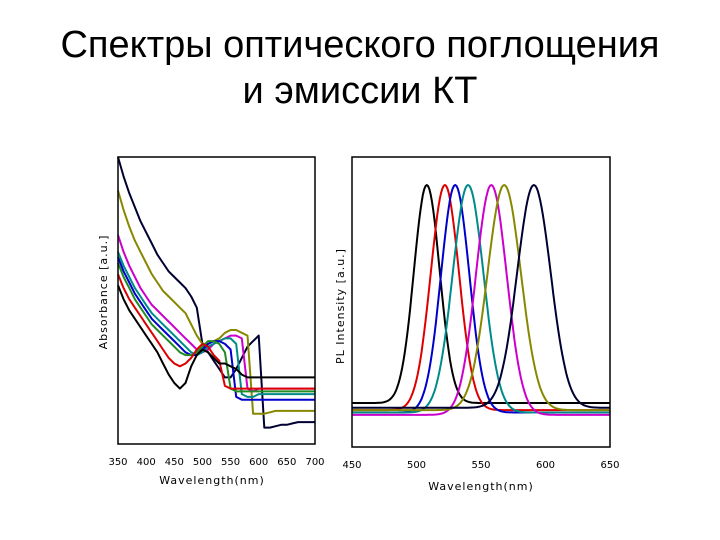  I want to click on absorption-y-axis-label: Absorbance [a.u.], so click(103, 292).